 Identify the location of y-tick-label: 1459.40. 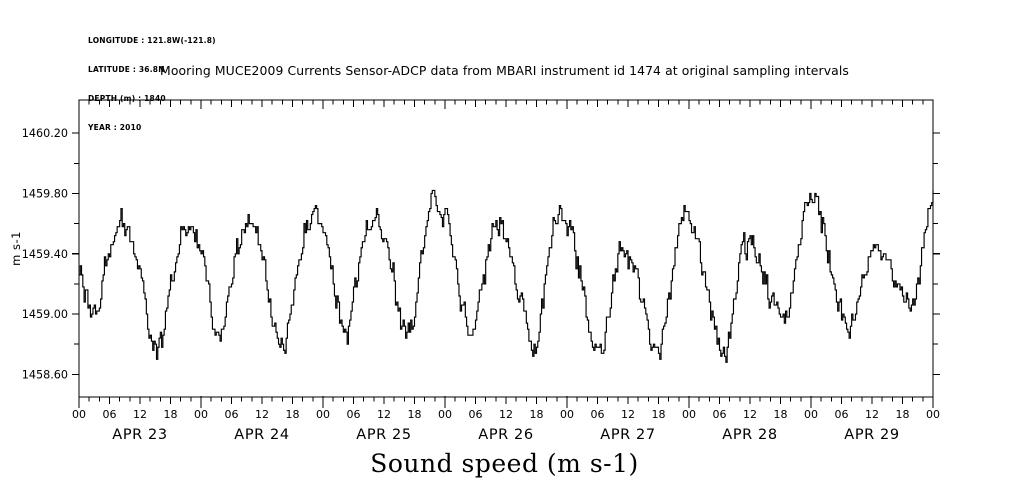
(45, 254).